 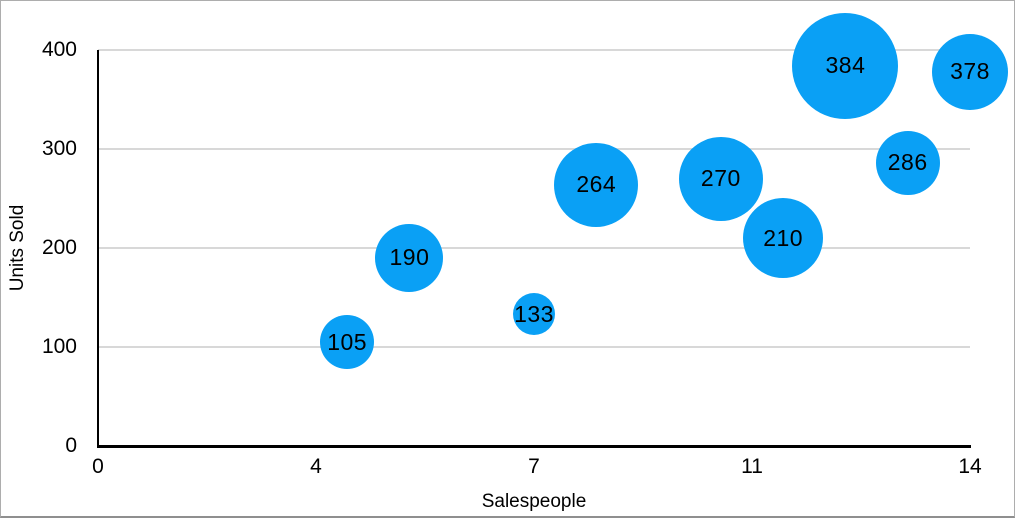 I want to click on bubble-label: 264, so click(x=596, y=184).